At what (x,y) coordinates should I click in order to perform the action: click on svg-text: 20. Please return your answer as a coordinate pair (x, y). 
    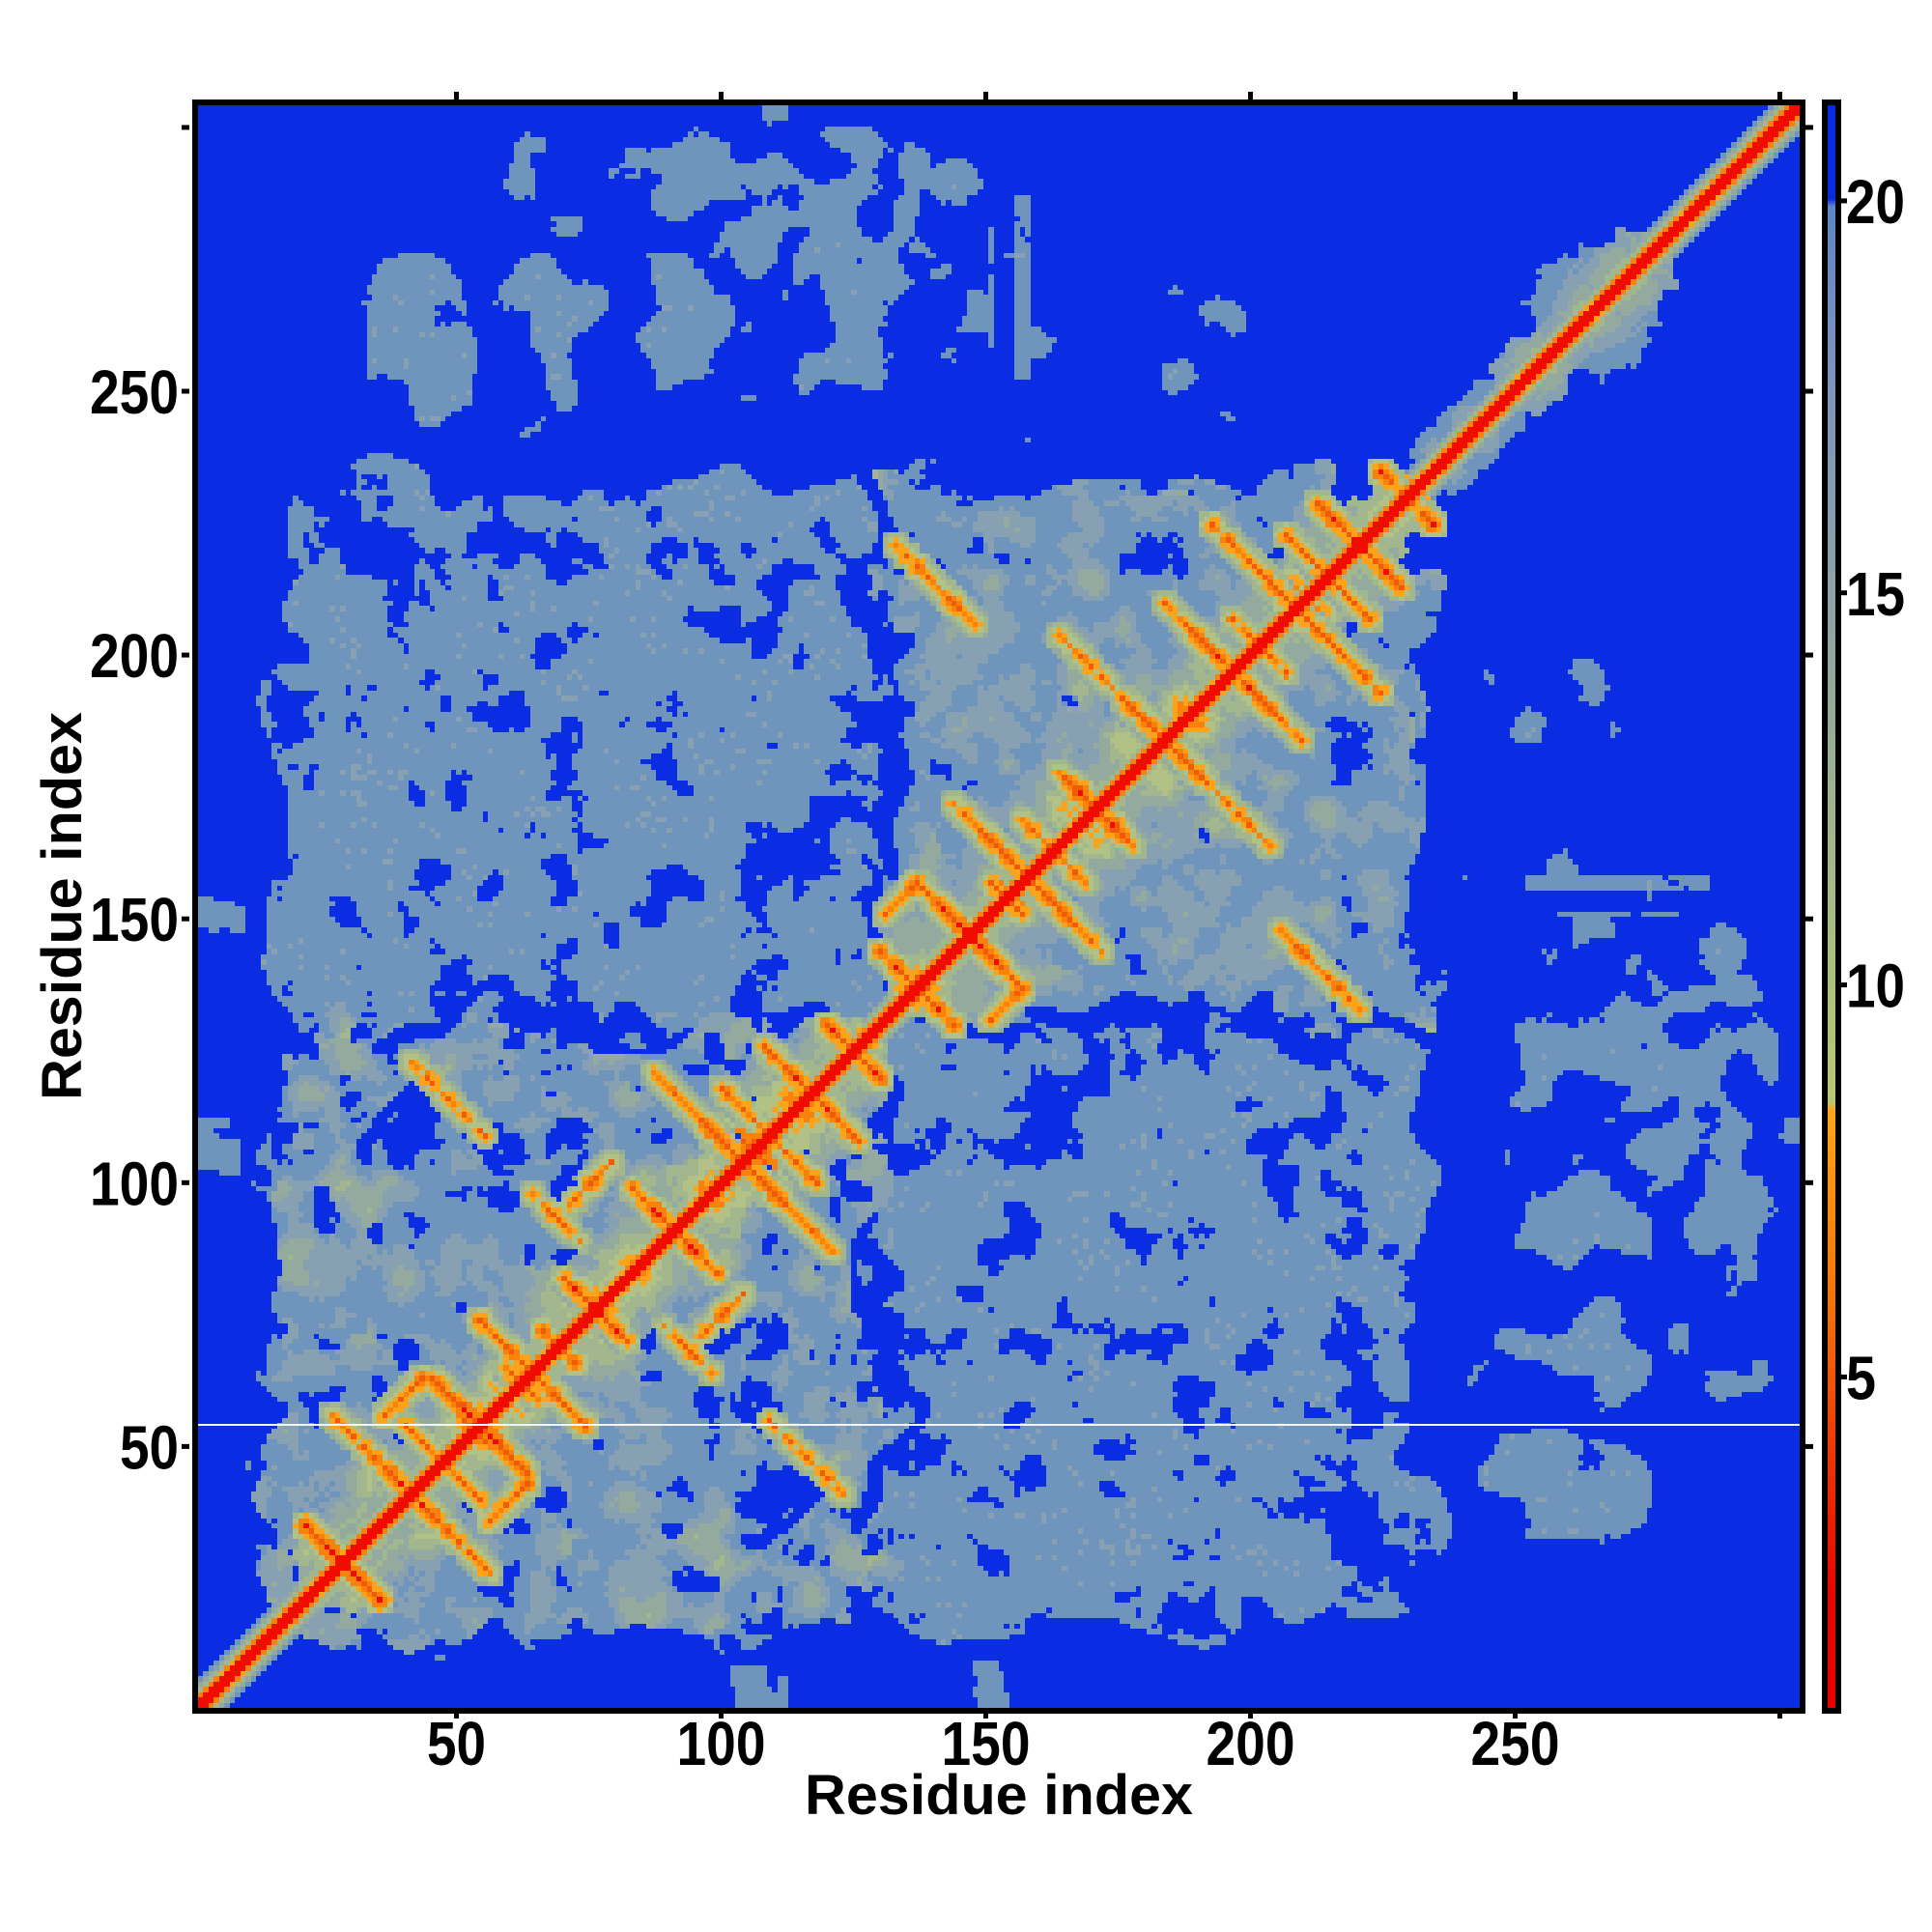
    Looking at the image, I should click on (1875, 202).